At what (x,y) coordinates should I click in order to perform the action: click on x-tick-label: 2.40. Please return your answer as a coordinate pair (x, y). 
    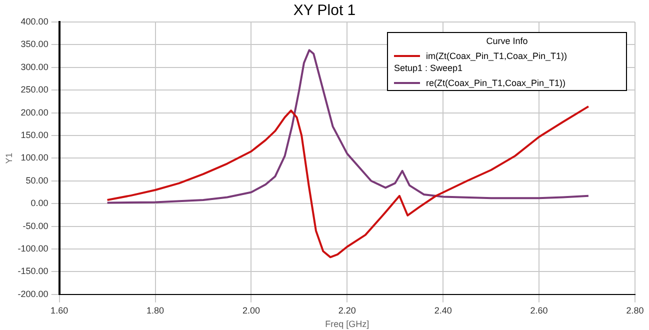
    Looking at the image, I should click on (443, 310).